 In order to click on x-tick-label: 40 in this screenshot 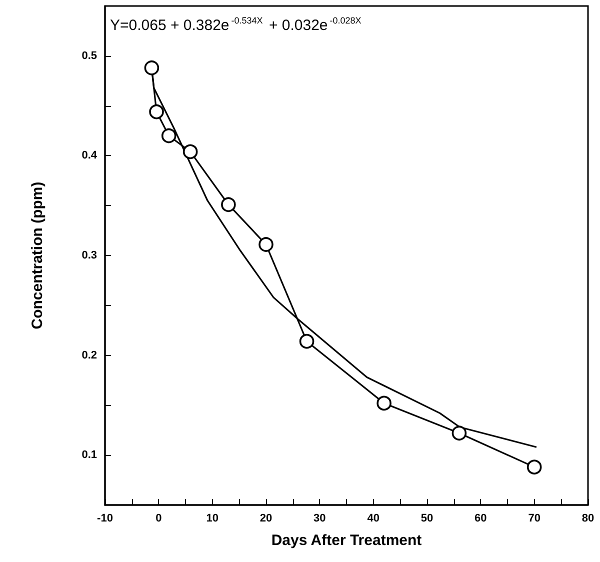, I will do `click(373, 518)`.